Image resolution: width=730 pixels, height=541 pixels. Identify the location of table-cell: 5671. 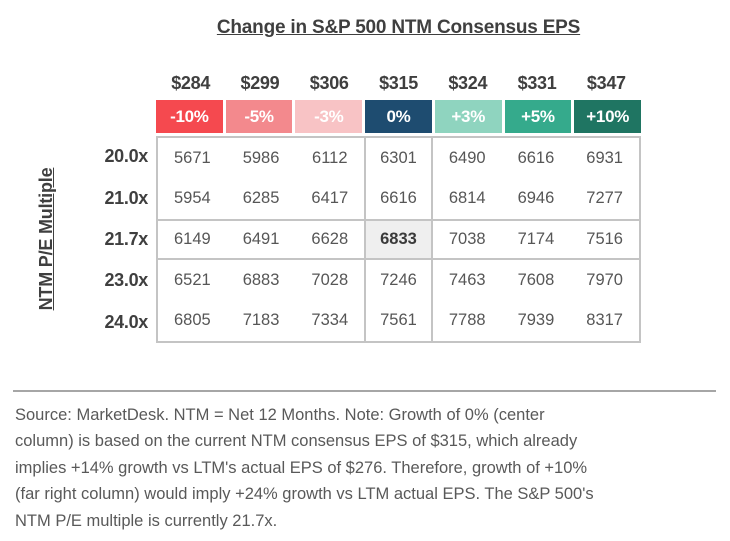
(192, 157).